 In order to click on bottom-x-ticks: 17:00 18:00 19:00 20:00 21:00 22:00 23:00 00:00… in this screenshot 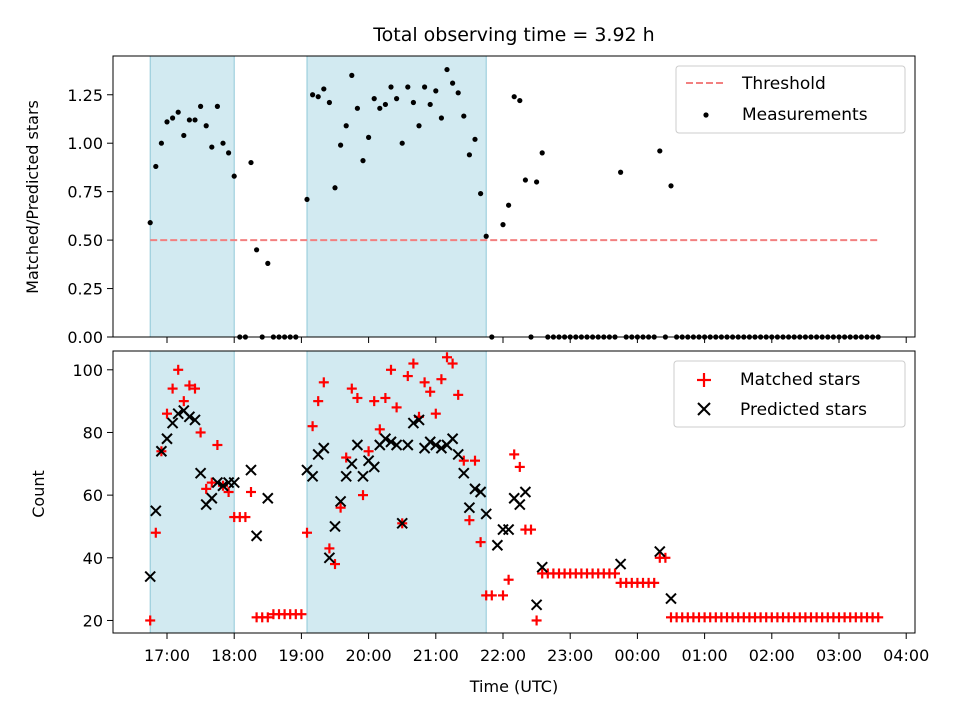, I will do `click(536, 649)`.